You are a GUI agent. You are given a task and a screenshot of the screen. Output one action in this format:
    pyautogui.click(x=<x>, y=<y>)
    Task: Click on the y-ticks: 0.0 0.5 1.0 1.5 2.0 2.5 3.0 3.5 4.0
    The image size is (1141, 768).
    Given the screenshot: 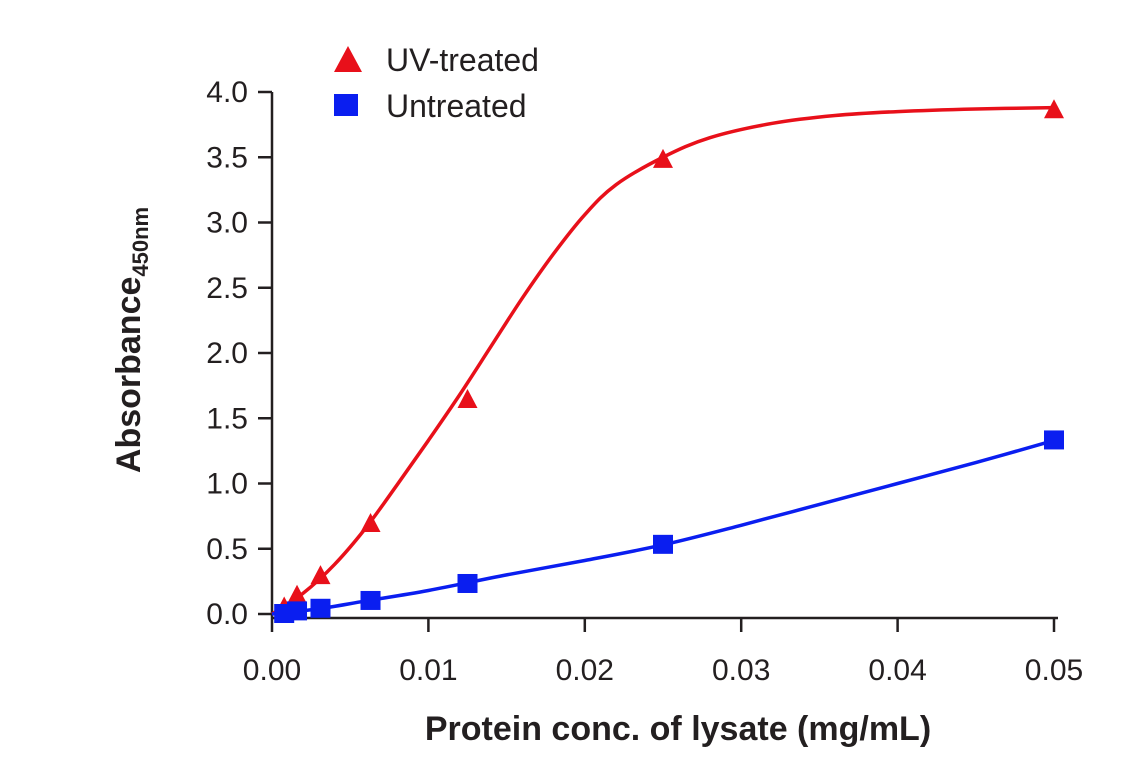 What is the action you would take?
    pyautogui.click(x=239, y=353)
    